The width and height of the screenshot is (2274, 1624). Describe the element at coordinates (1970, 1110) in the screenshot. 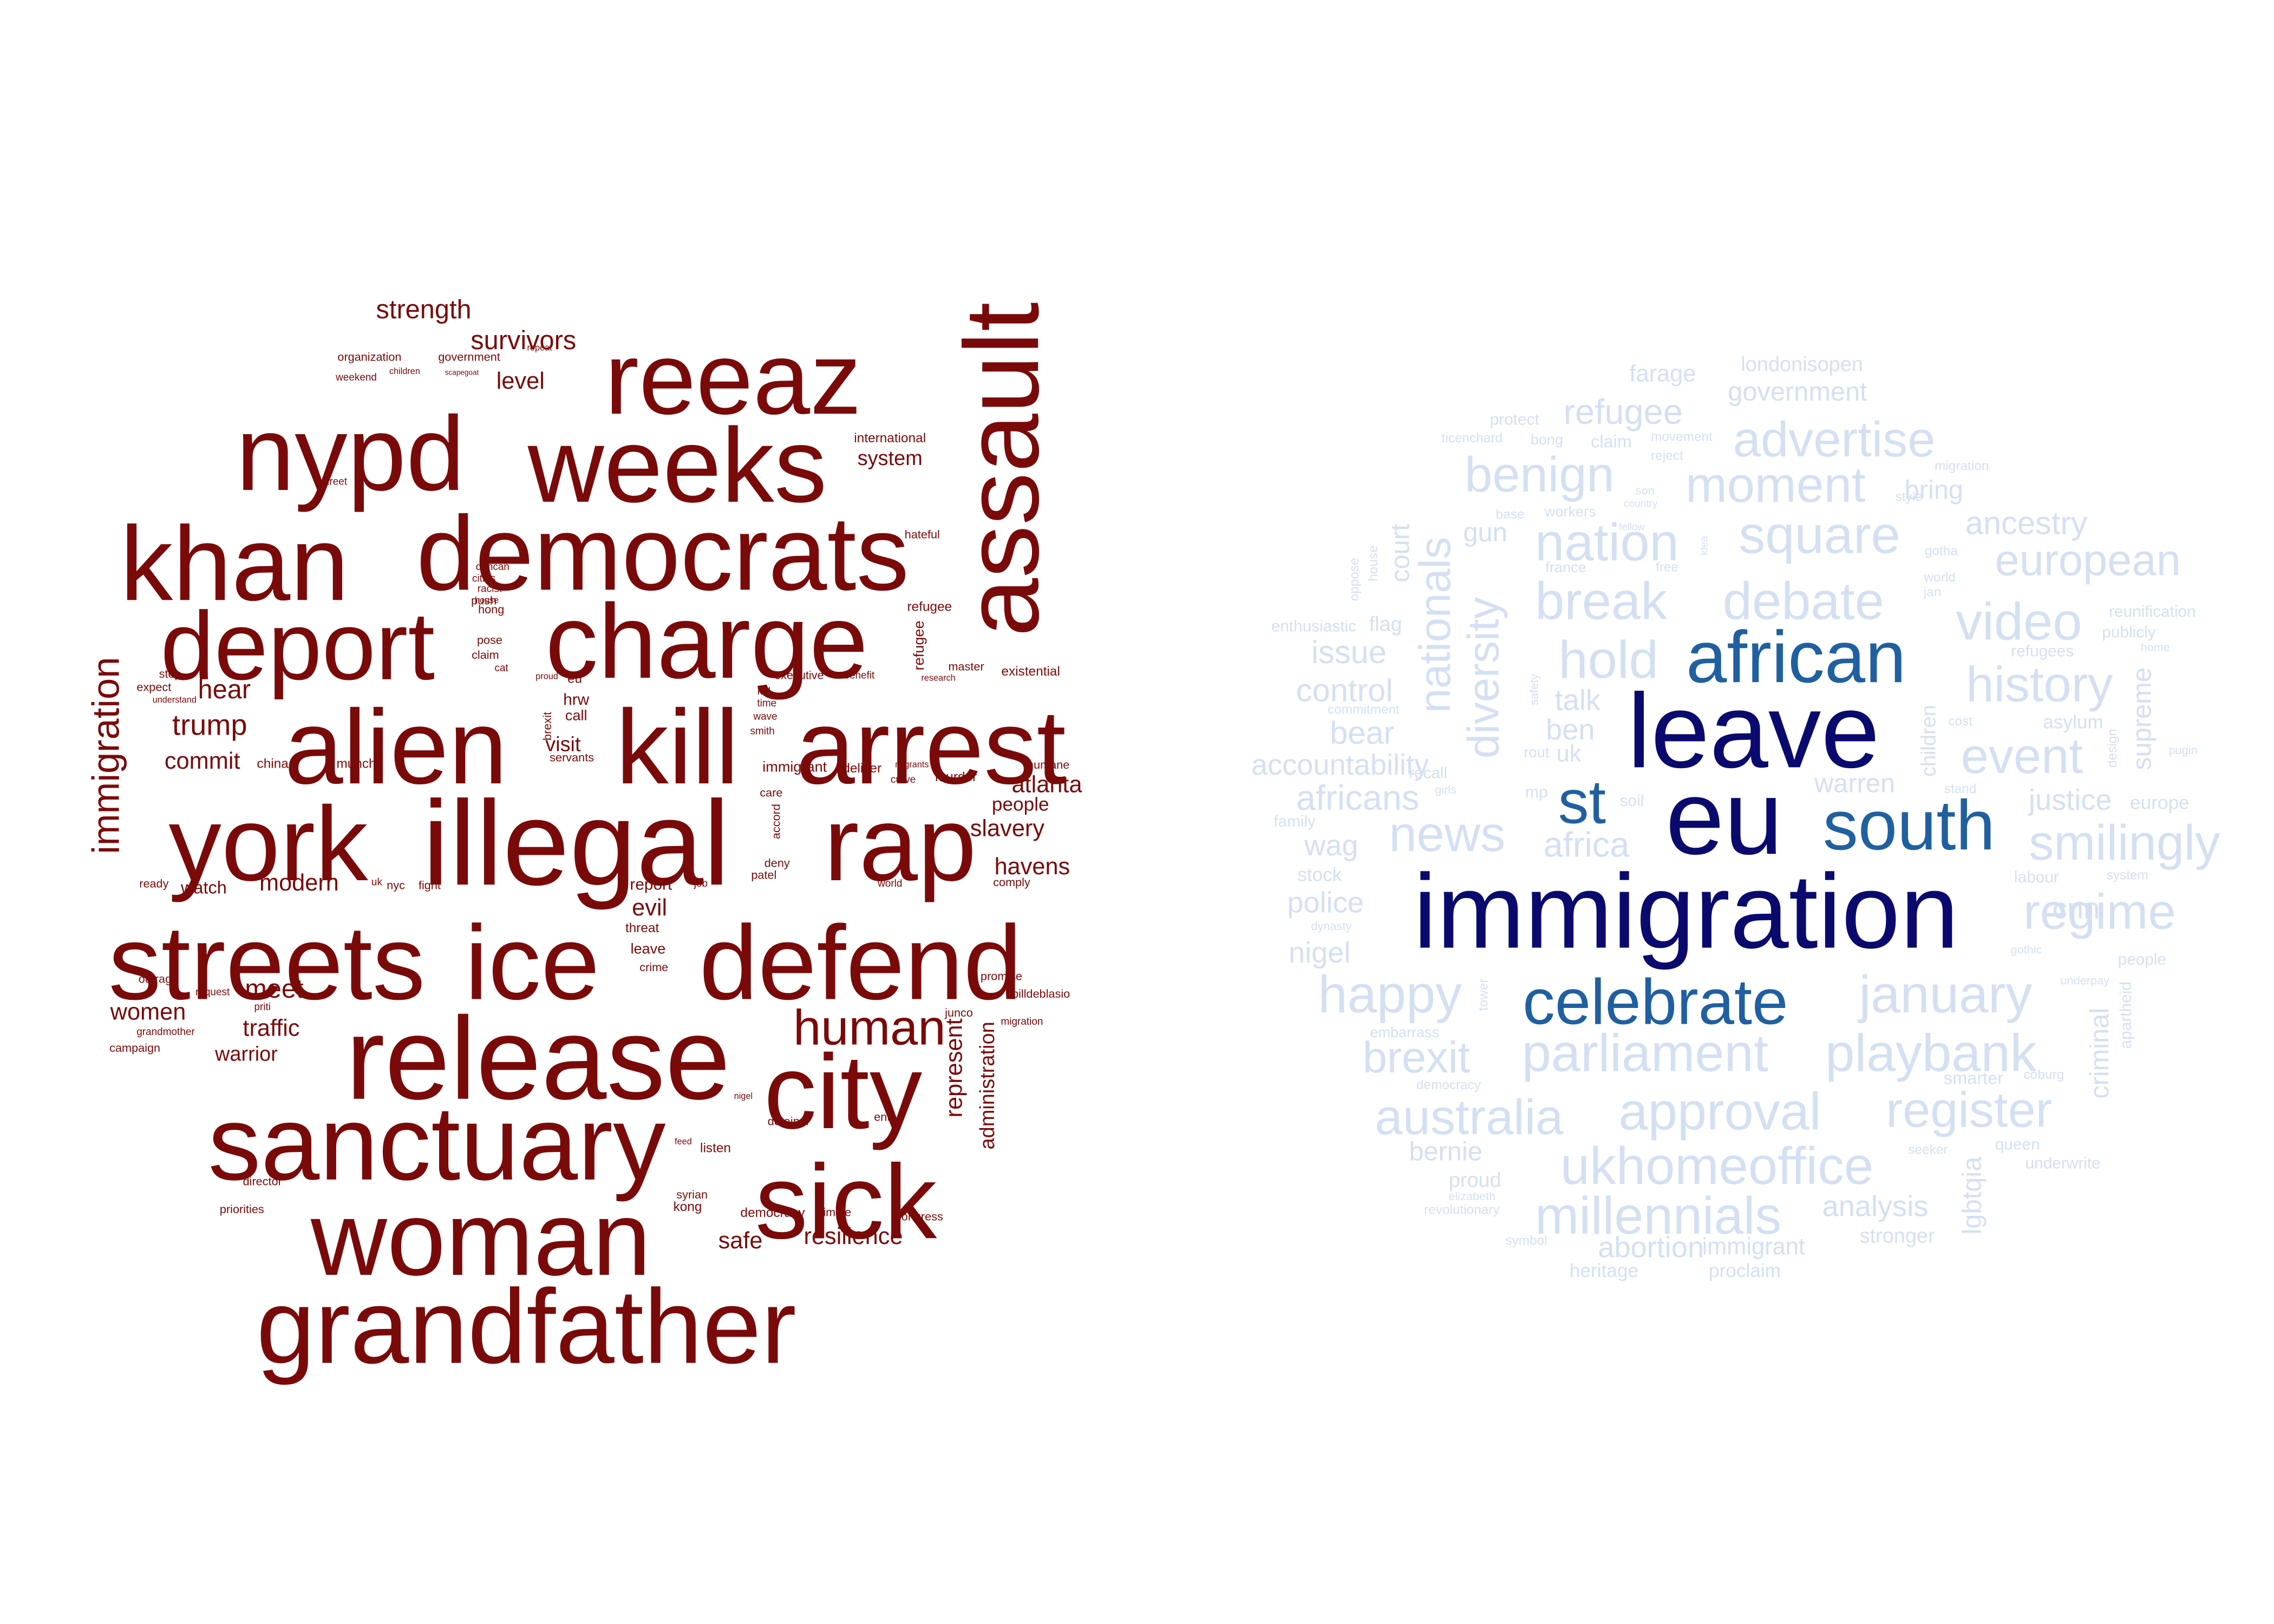

I see `cloud-word: register` at that location.